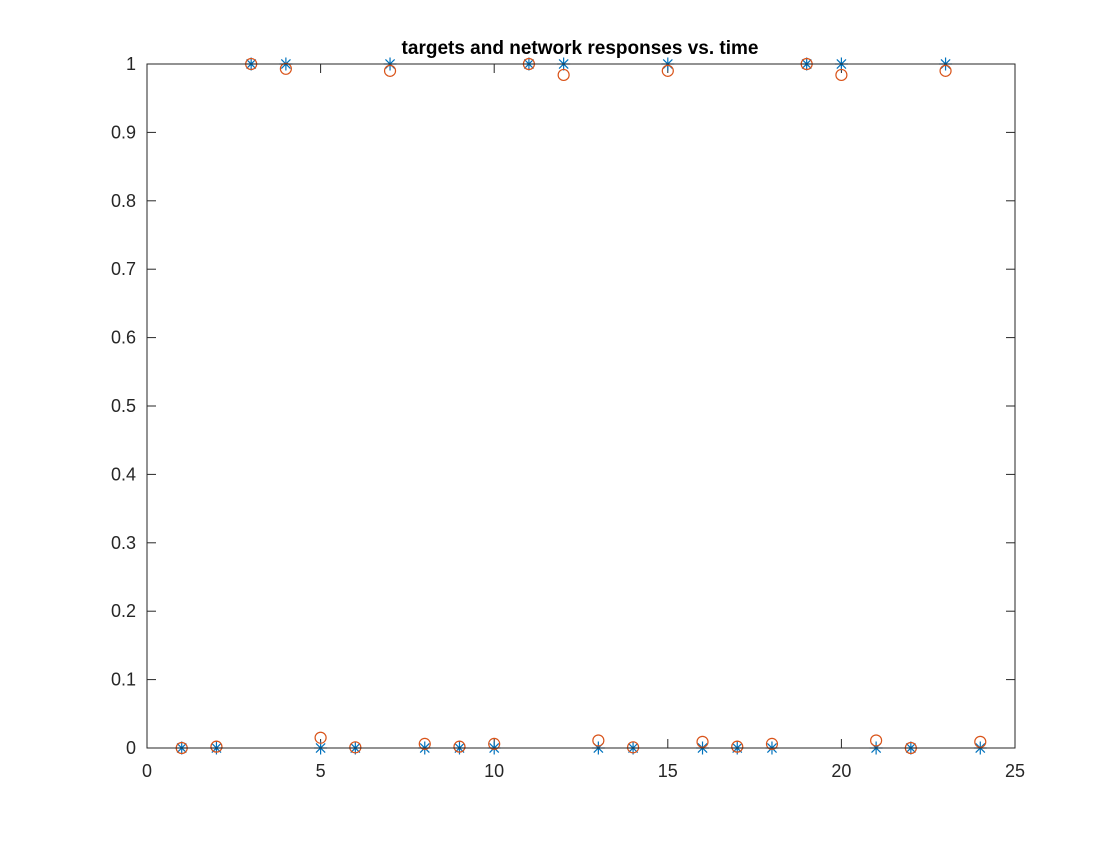 The width and height of the screenshot is (1120, 845). I want to click on y-tick-label: 0.7, so click(123, 269).